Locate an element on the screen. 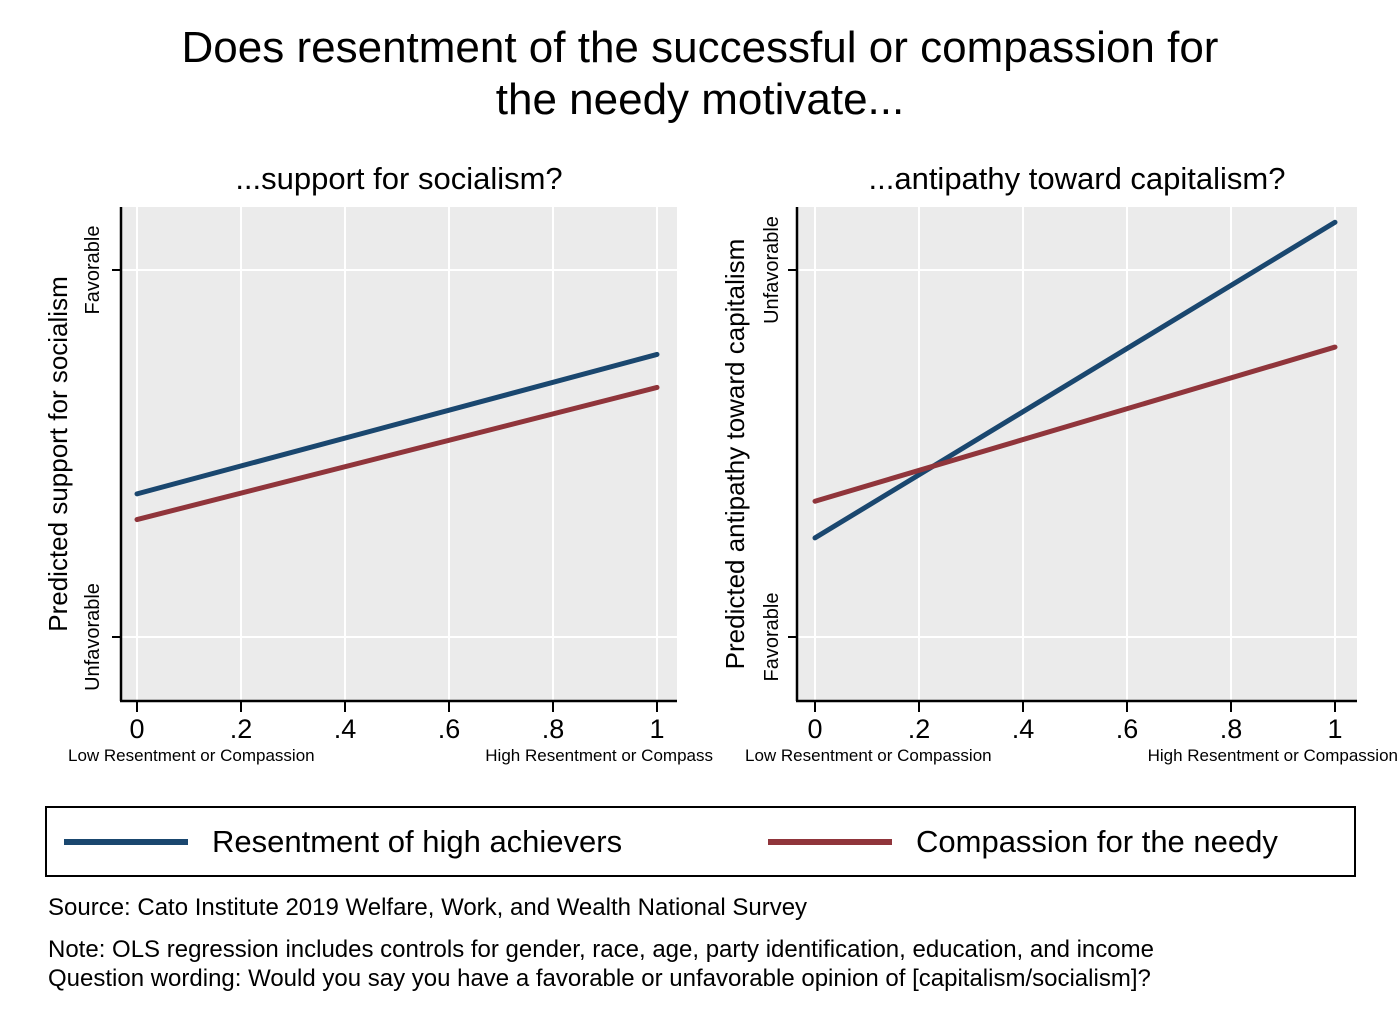 The image size is (1400, 1018). panel-right-x-caption-high: High Resentment or Compassion is located at coordinates (1272, 755).